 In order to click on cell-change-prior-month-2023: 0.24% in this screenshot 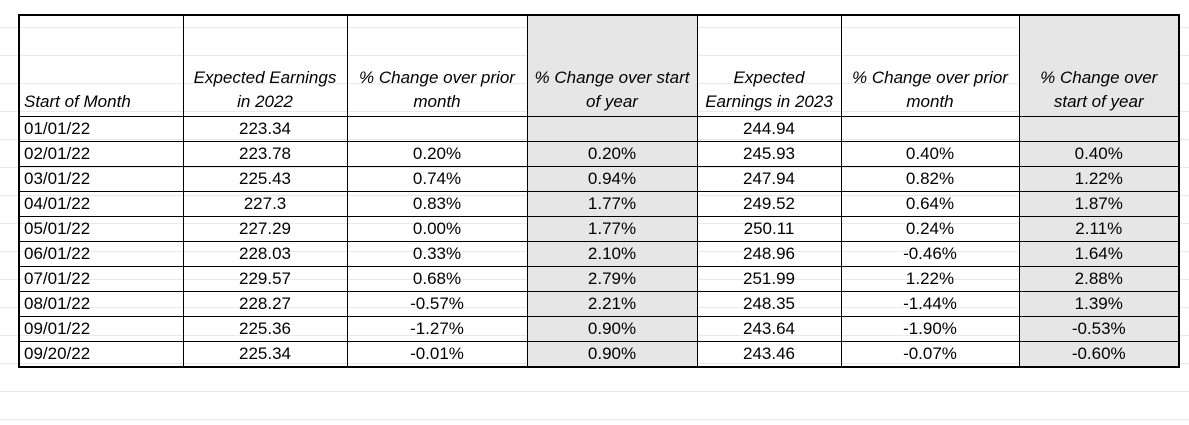, I will do `click(930, 229)`.